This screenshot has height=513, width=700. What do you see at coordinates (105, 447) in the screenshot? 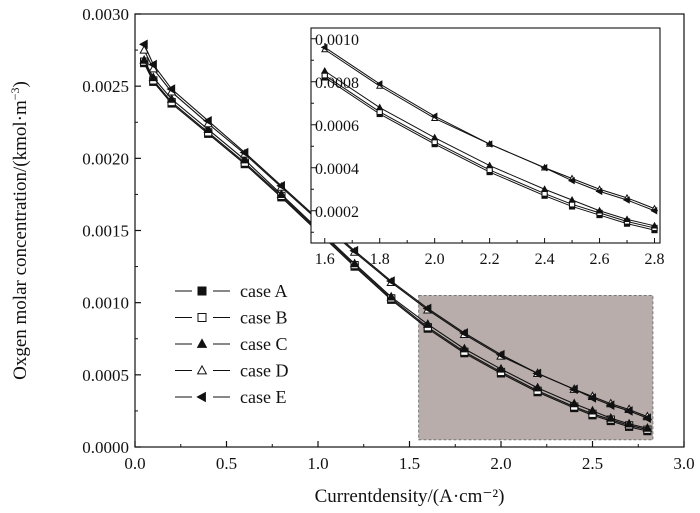
I see `y-tick-label: 0.0000` at bounding box center [105, 447].